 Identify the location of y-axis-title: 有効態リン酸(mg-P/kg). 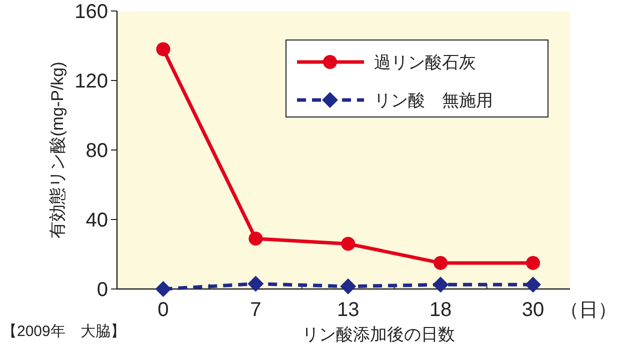
(57, 150).